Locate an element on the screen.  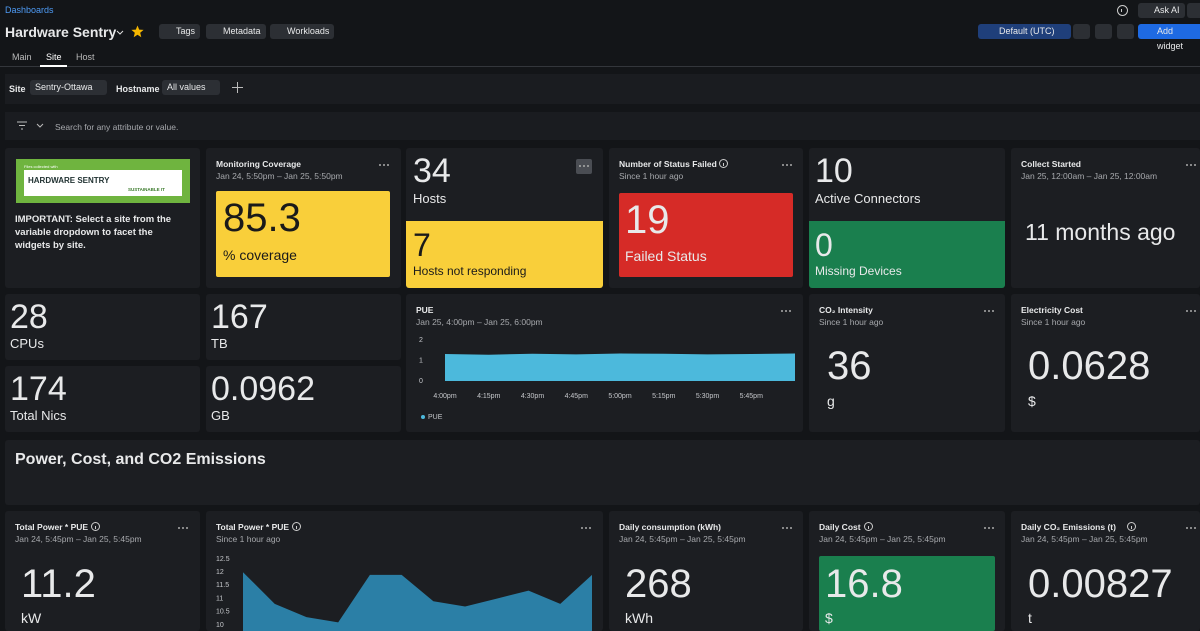
edit-button is located at coordinates (1103, 31).